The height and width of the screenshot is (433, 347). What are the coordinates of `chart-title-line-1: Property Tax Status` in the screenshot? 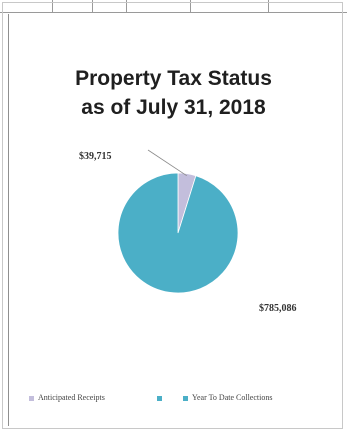 It's located at (173, 78).